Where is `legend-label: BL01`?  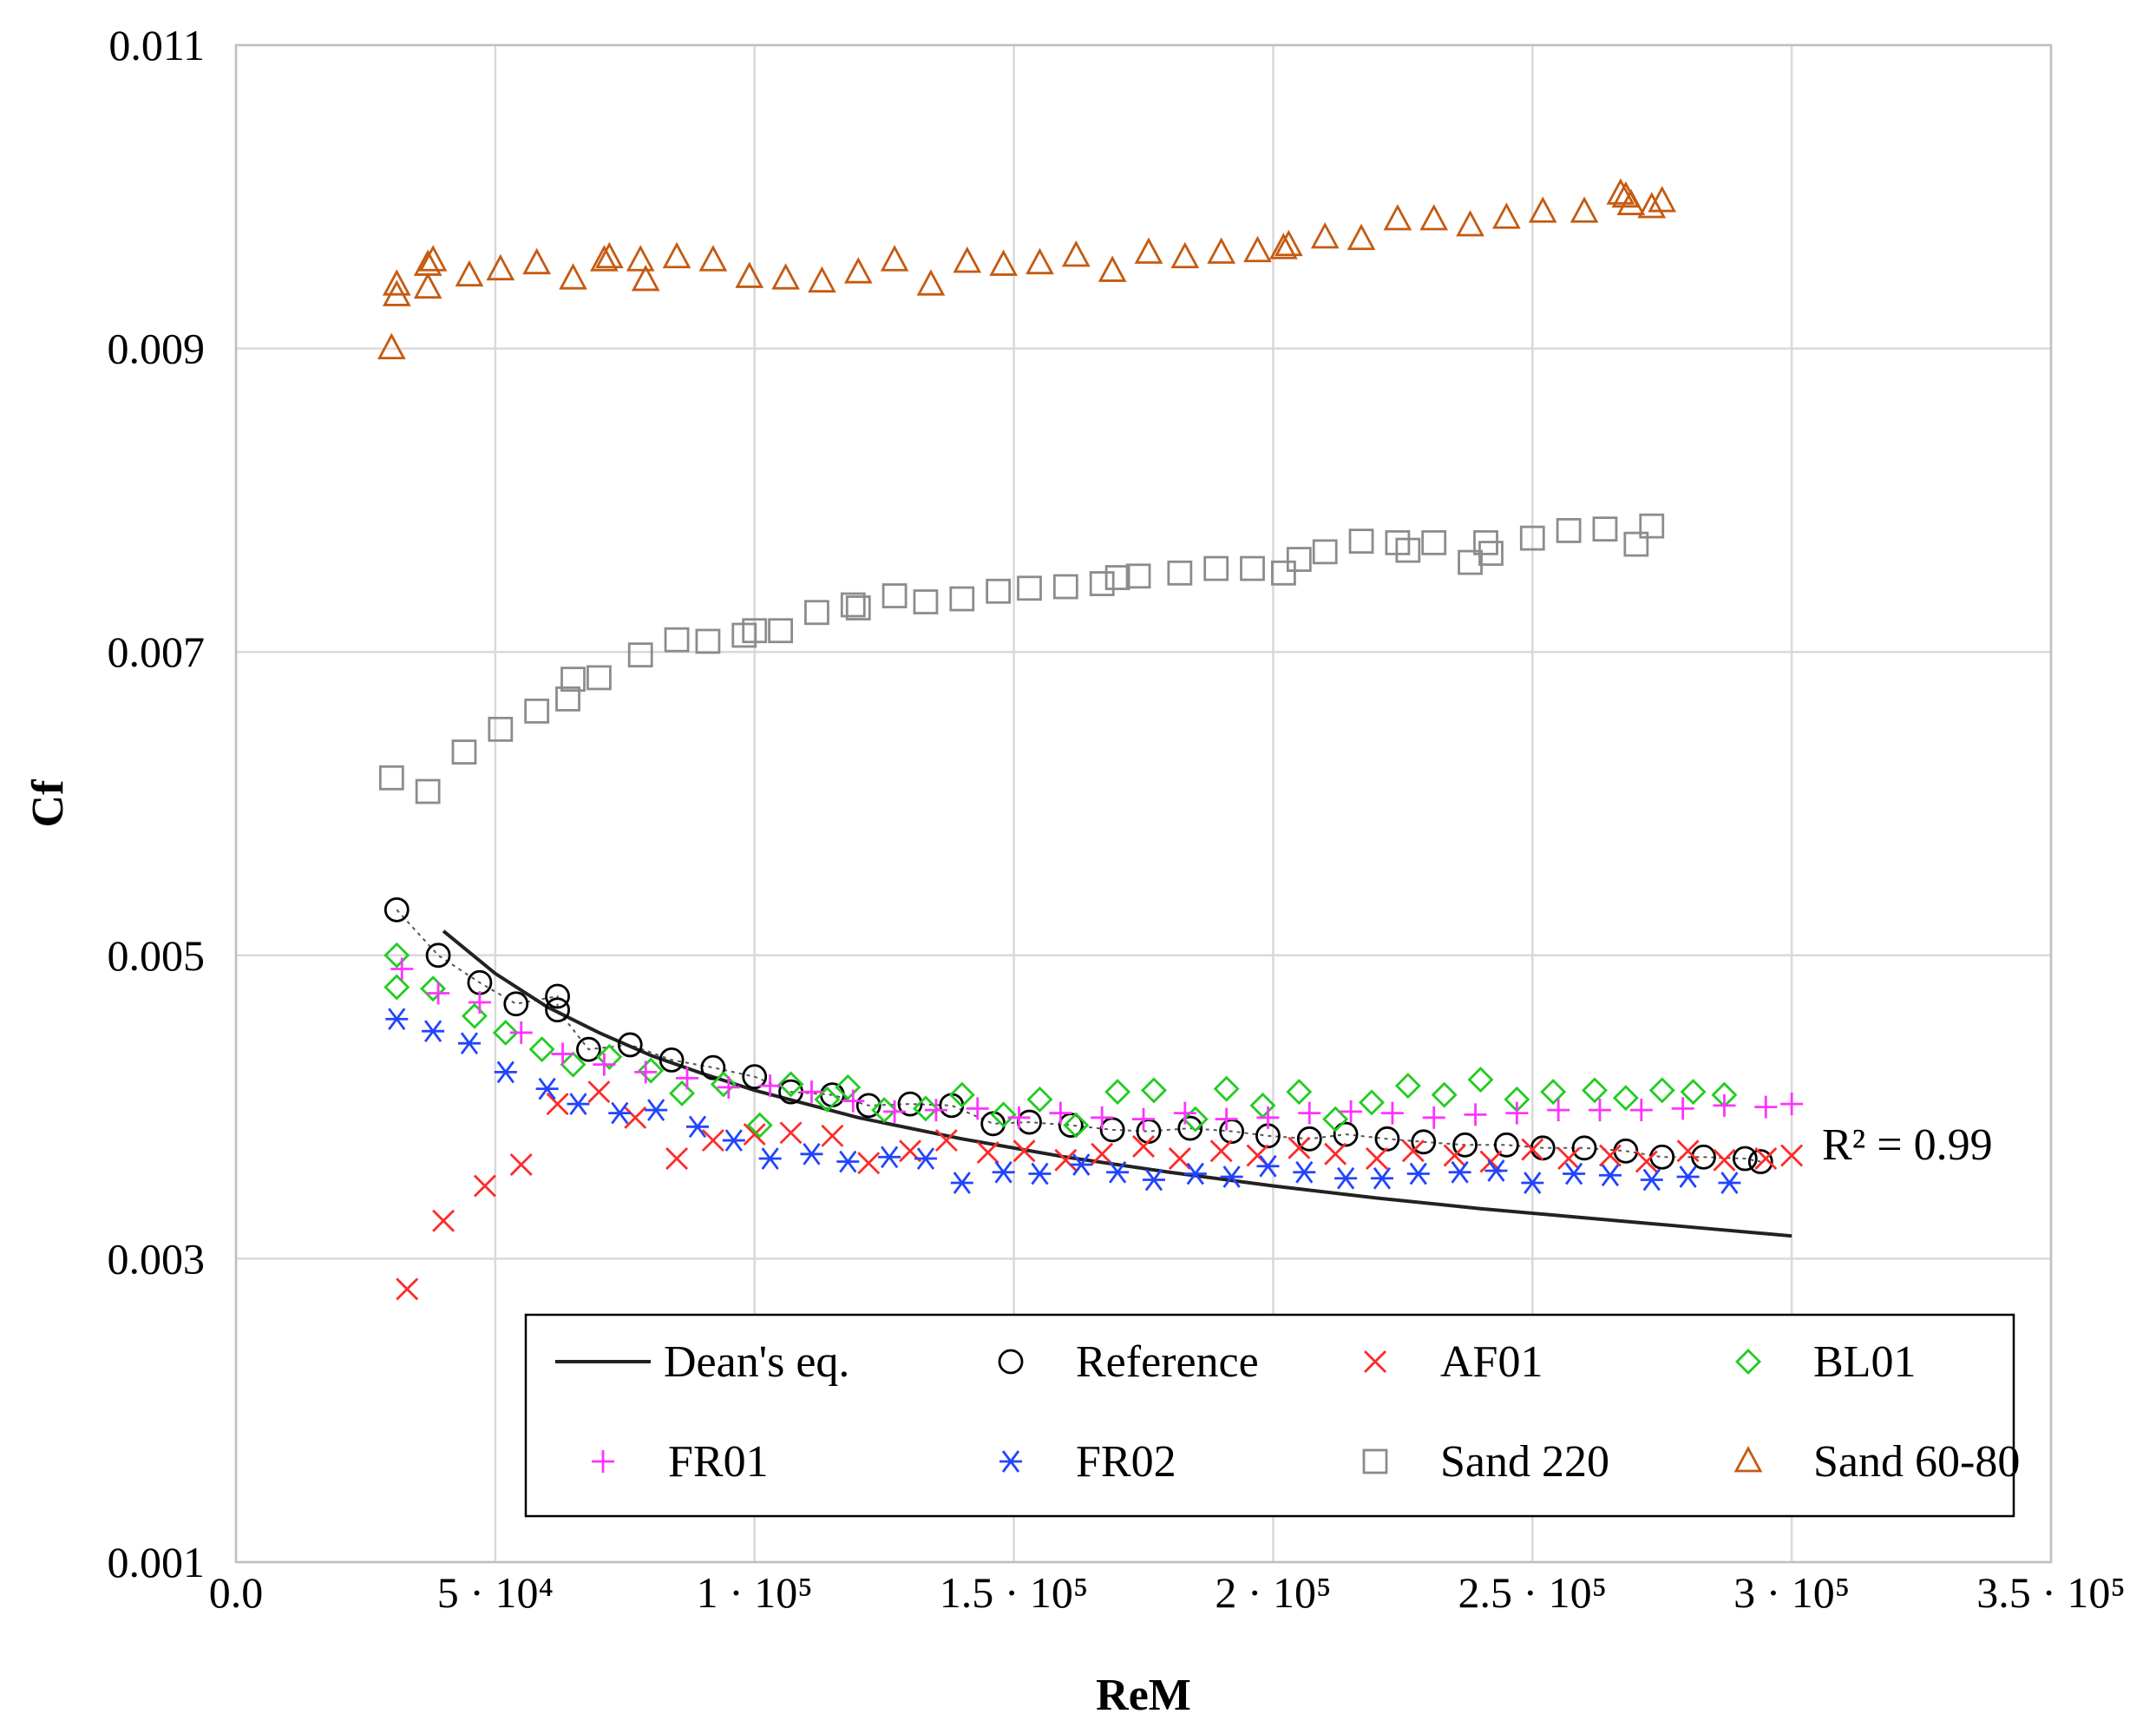
legend-label: BL01 is located at coordinates (1864, 1362).